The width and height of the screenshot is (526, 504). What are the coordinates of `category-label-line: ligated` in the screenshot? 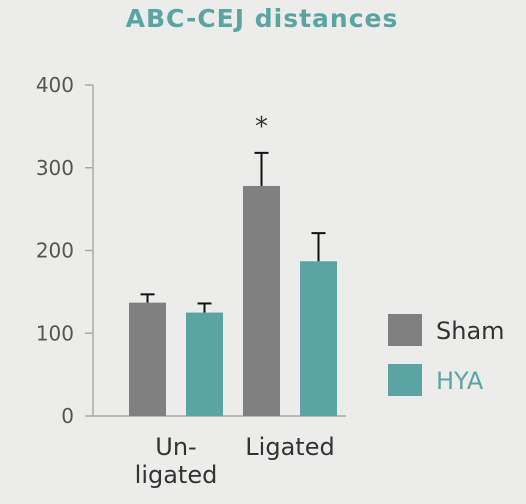 It's located at (176, 475).